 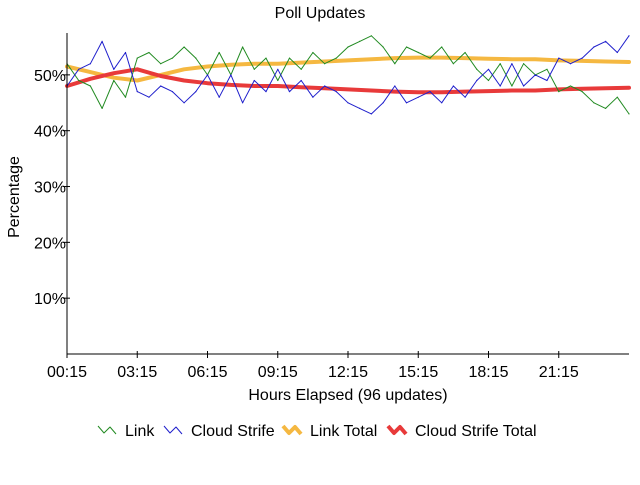 What do you see at coordinates (140, 431) in the screenshot?
I see `legend-label-link: Link` at bounding box center [140, 431].